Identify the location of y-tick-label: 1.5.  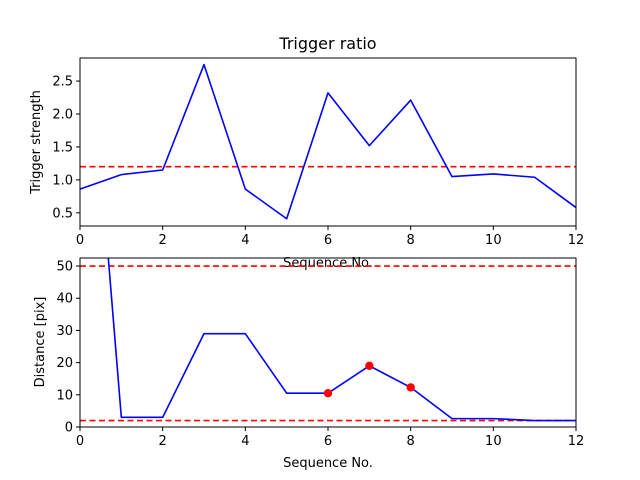
(62, 147).